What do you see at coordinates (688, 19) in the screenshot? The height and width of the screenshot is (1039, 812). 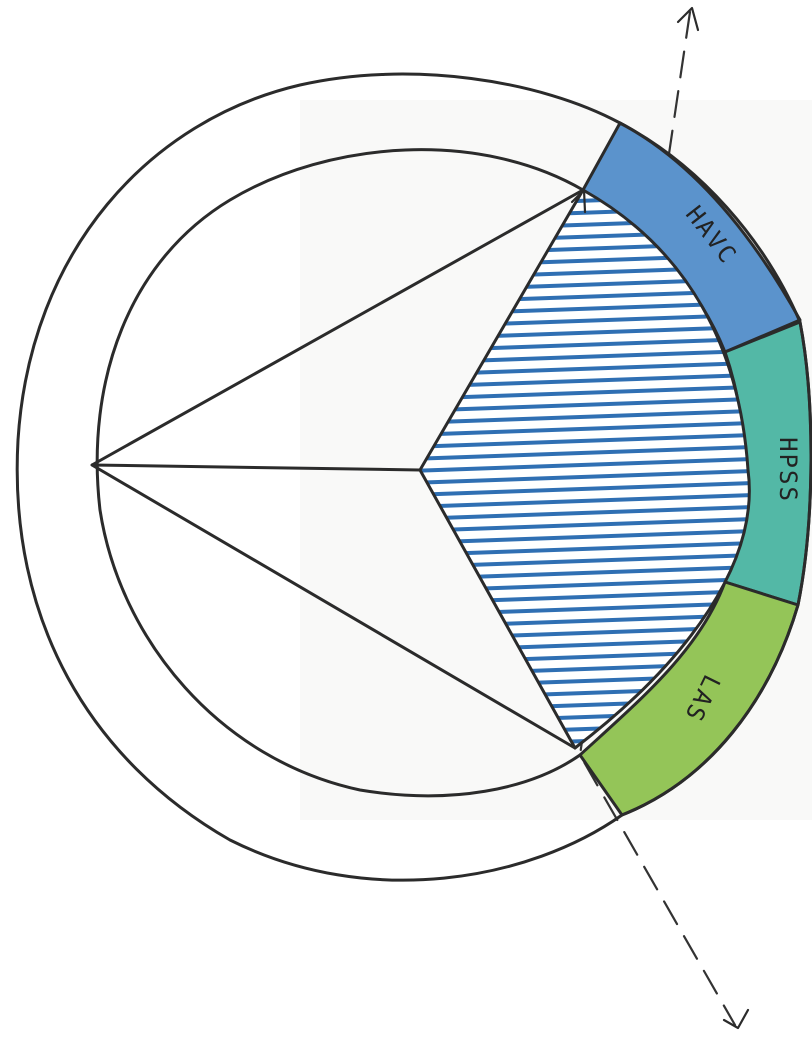 I see `top-arrowhead-icon` at bounding box center [688, 19].